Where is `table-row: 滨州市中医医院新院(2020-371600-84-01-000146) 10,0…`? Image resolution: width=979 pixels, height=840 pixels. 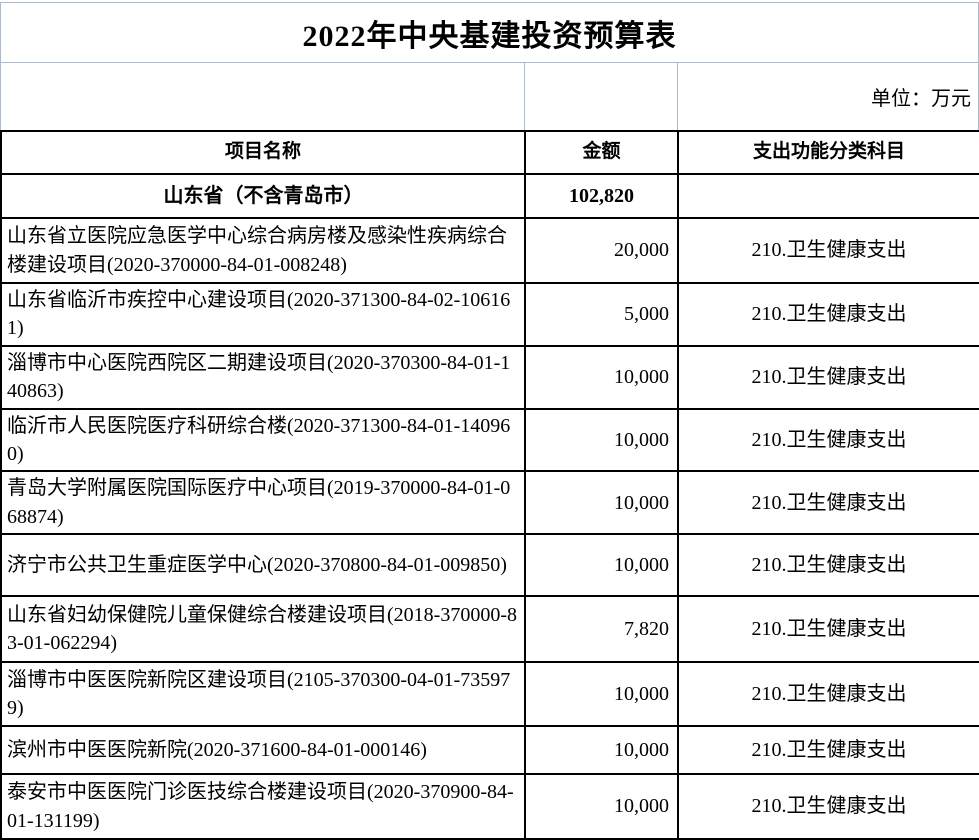
table-row: 滨州市中医医院新院(2020-371600-84-01-000146) 10,0… is located at coordinates (489, 750).